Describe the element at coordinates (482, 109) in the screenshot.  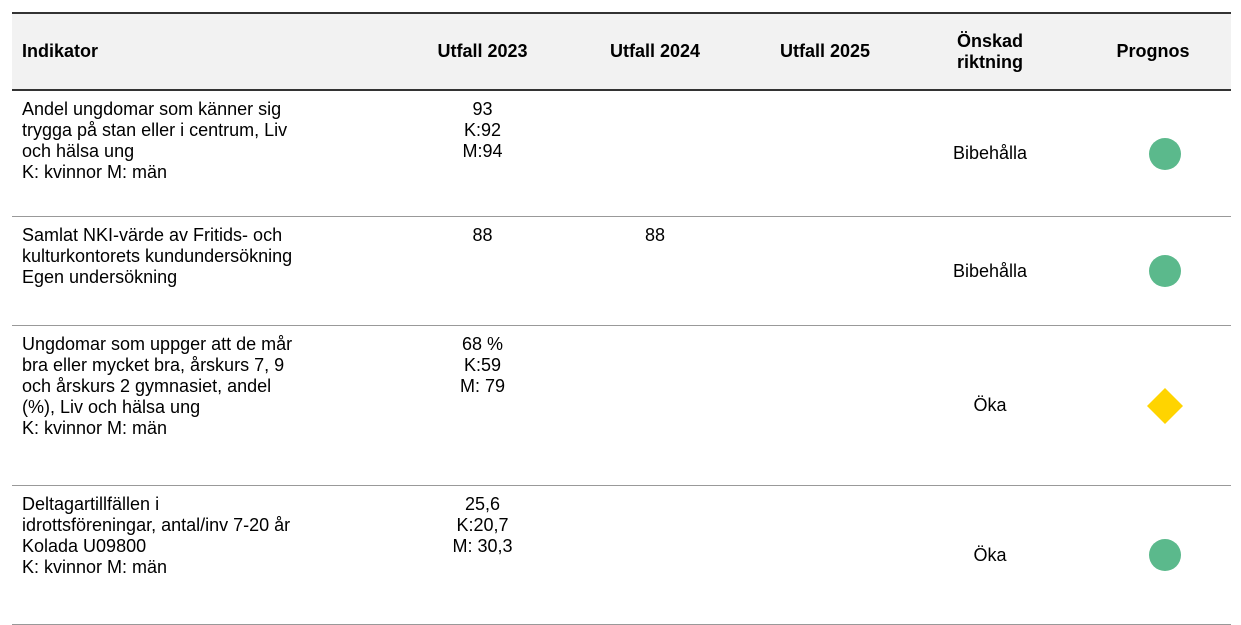
I see `text-line: 93` at that location.